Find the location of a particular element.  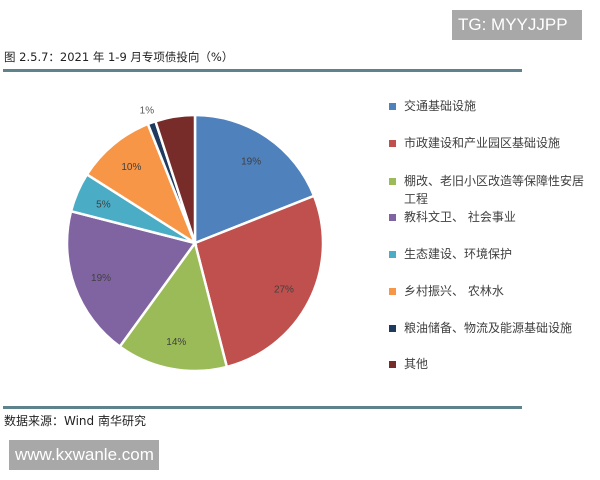

legend-label: 粮油储备、物流及能源基础设施 is located at coordinates (488, 328).